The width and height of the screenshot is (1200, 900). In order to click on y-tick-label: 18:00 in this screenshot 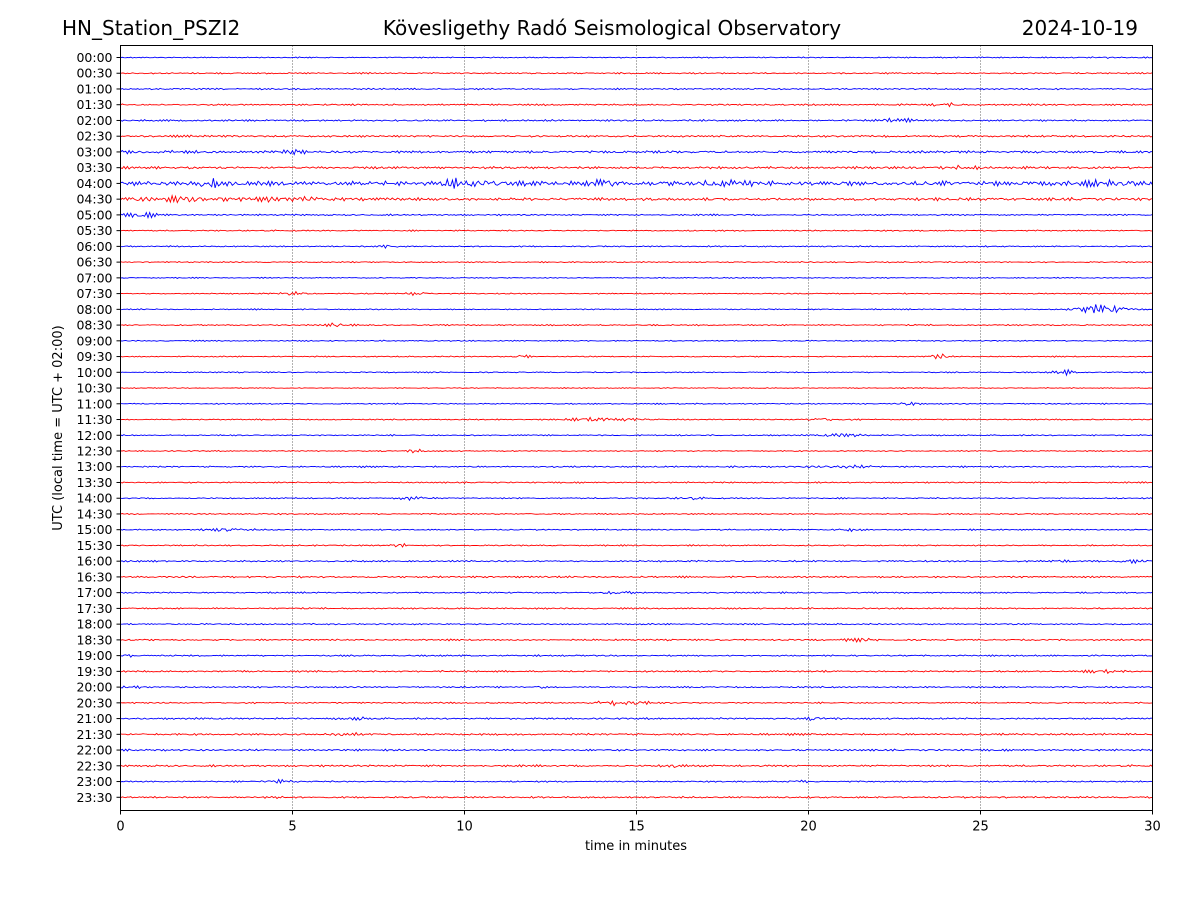, I will do `click(94, 624)`.